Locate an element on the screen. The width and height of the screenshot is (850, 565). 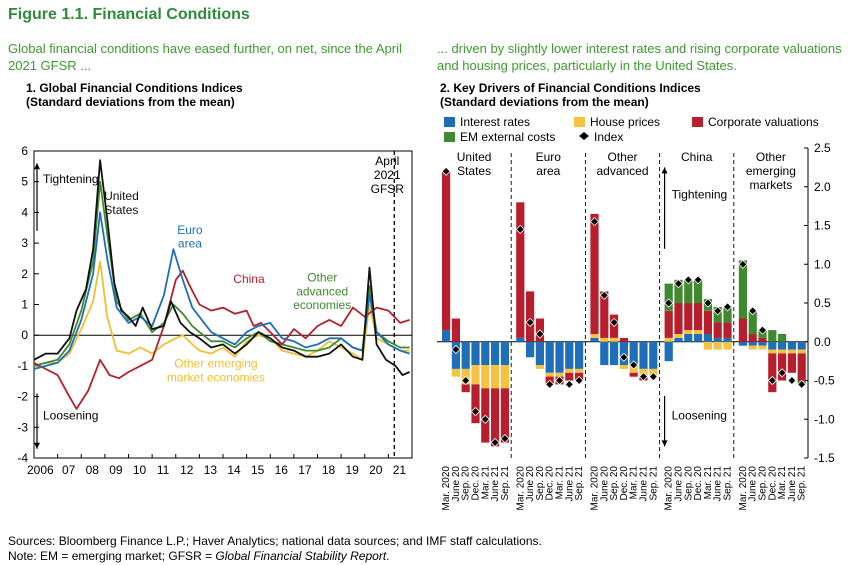
panel2-ytick-label: 2.5 is located at coordinates (822, 148).